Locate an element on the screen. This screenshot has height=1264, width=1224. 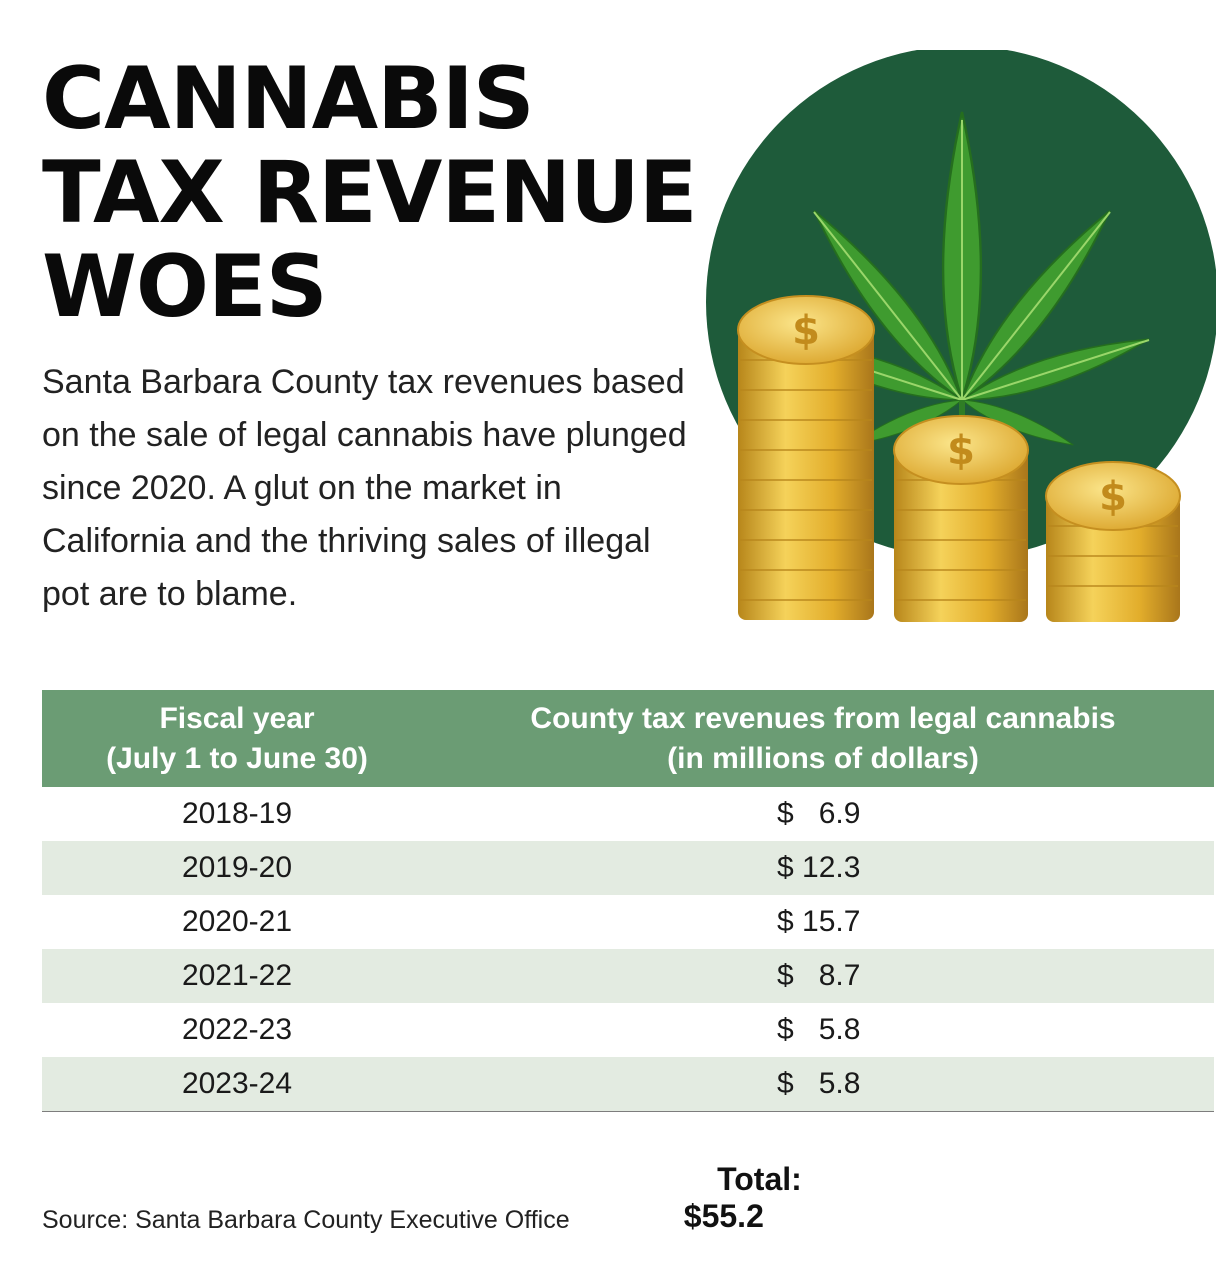
table-row: 2018-19 $ 6.9 is located at coordinates (628, 814).